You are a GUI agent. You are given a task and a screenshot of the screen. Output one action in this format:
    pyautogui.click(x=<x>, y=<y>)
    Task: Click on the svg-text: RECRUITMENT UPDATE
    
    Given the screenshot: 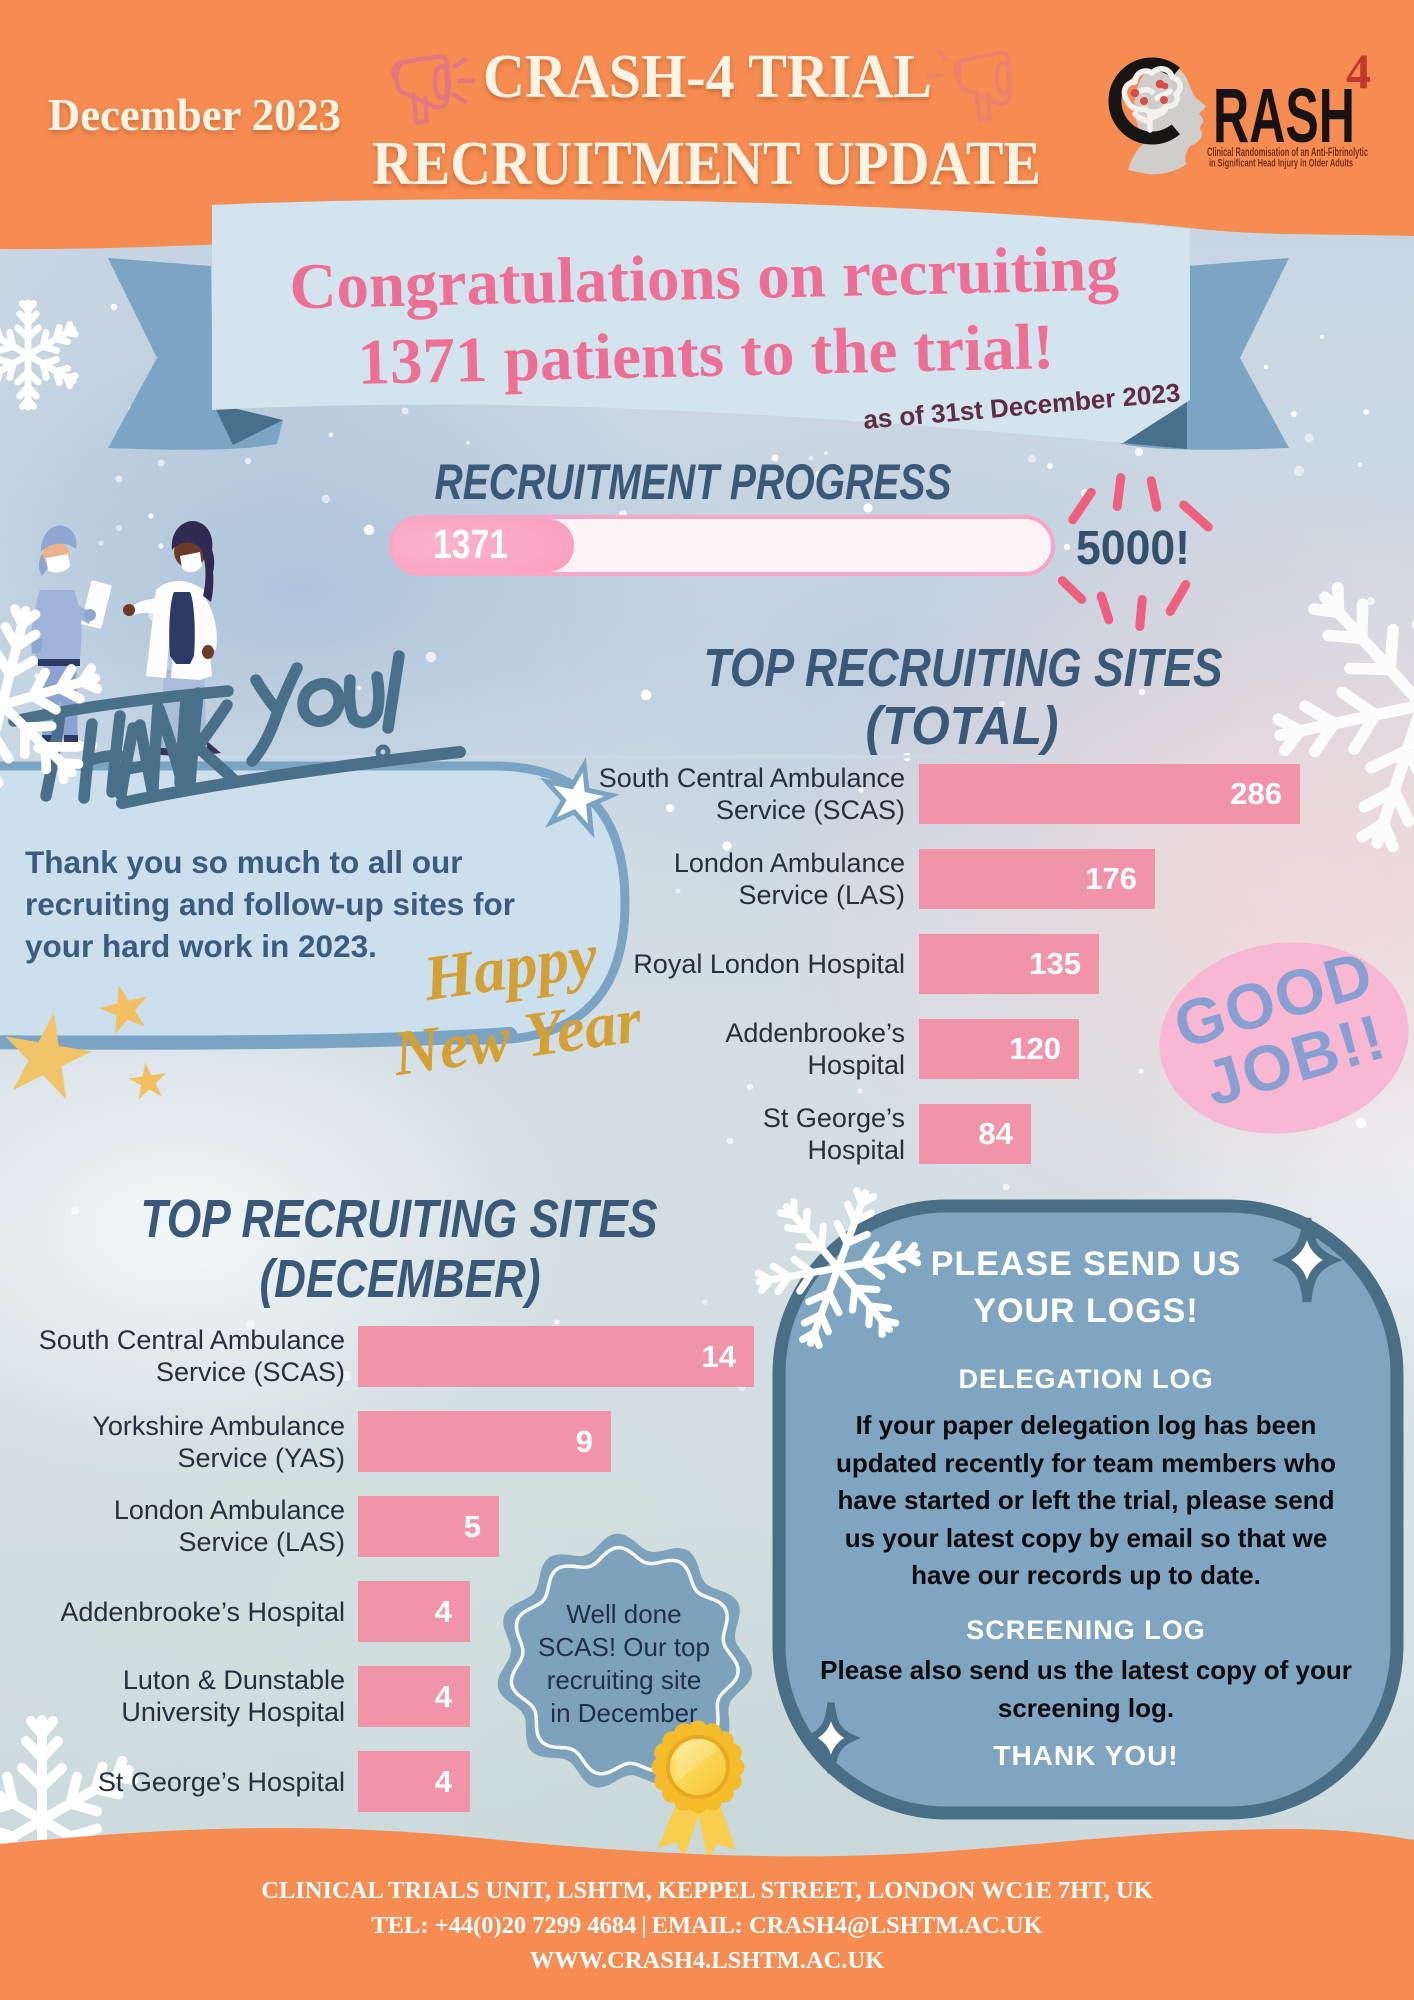 What is the action you would take?
    pyautogui.click(x=706, y=164)
    